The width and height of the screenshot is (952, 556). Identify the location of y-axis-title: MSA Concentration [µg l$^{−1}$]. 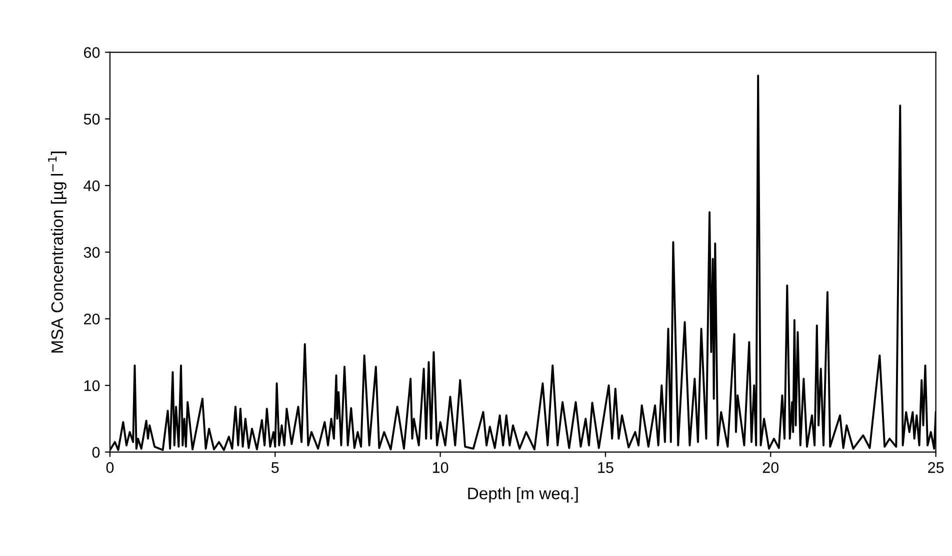
(57, 252).